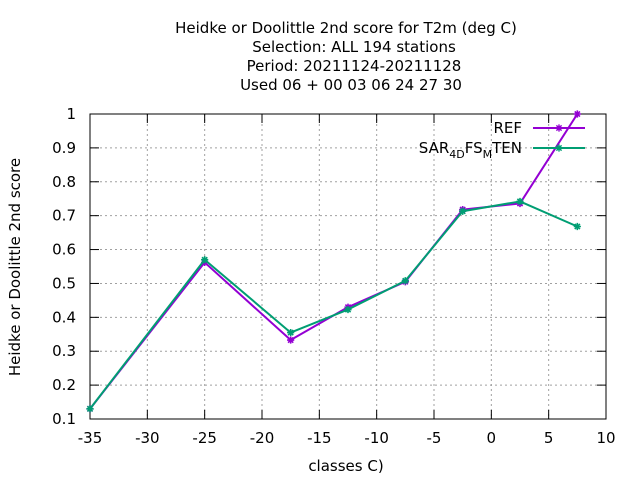 This screenshot has height=480, width=640. I want to click on x-tick-label: -20, so click(262, 438).